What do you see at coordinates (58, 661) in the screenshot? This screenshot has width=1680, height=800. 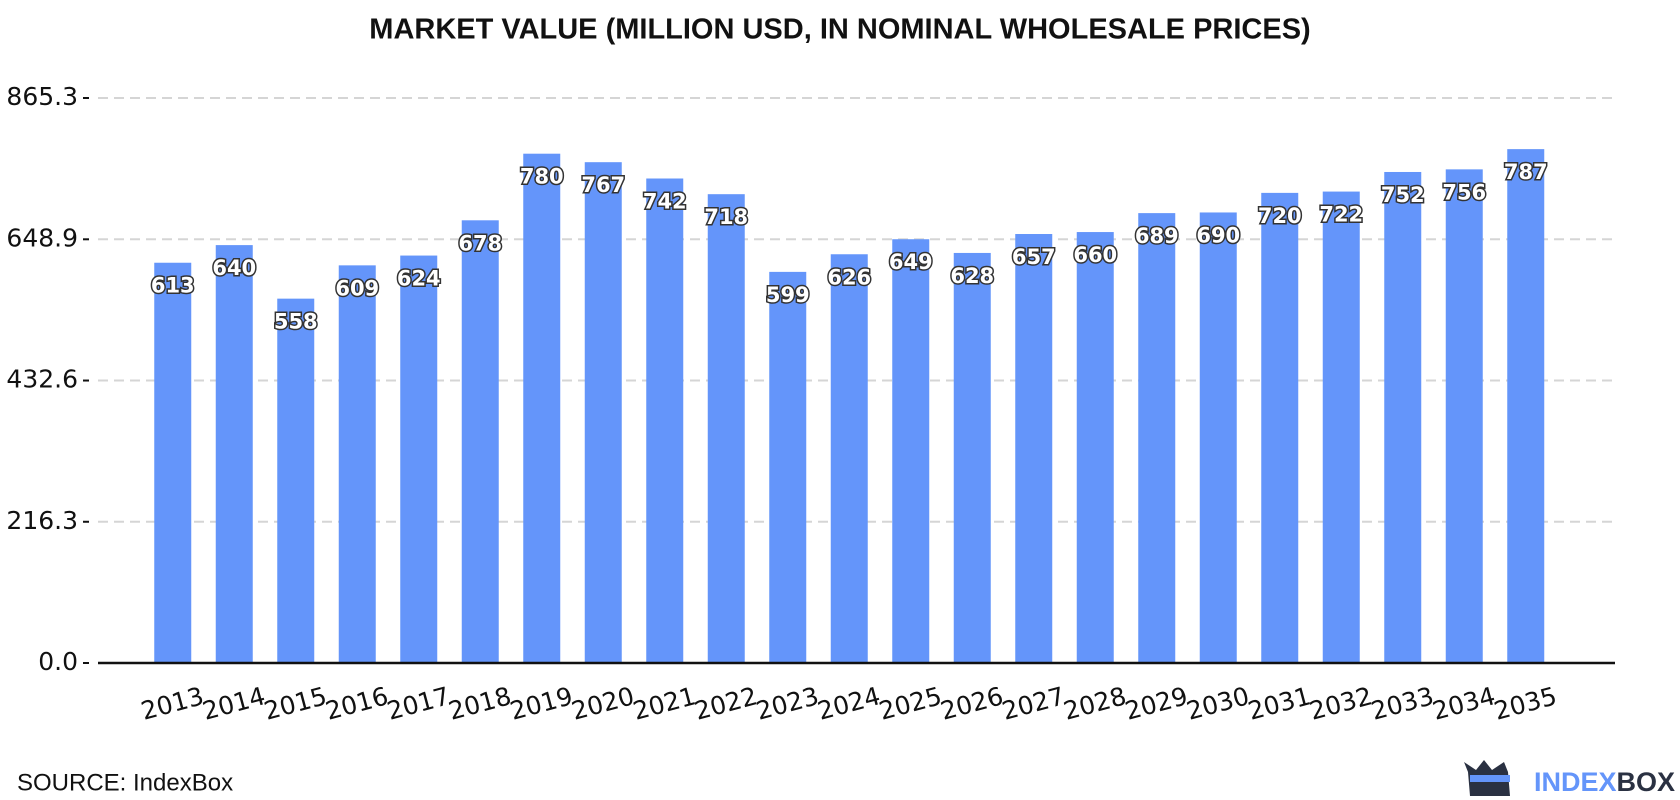 I see `y-tick-label: 0.0` at bounding box center [58, 661].